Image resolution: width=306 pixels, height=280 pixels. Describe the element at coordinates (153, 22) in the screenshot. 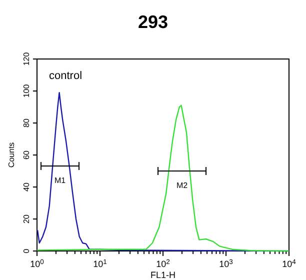

I see `chart-title: 293` at that location.